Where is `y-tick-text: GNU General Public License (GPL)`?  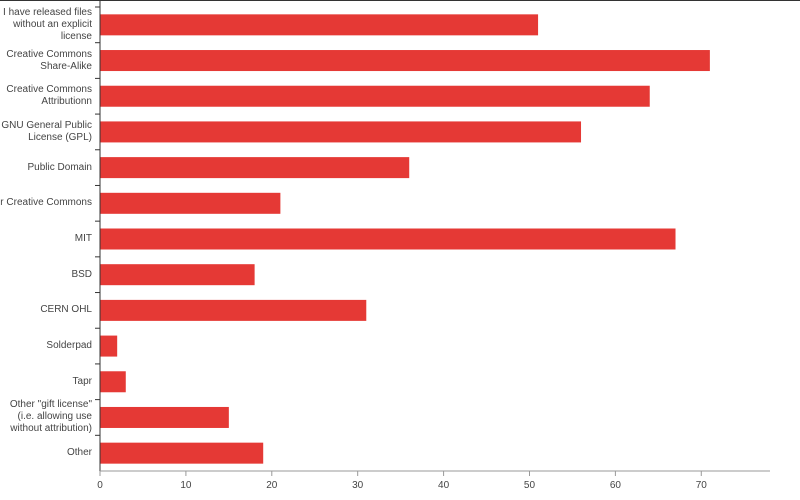
y-tick-text: GNU General Public License (GPL) is located at coordinates (46, 131).